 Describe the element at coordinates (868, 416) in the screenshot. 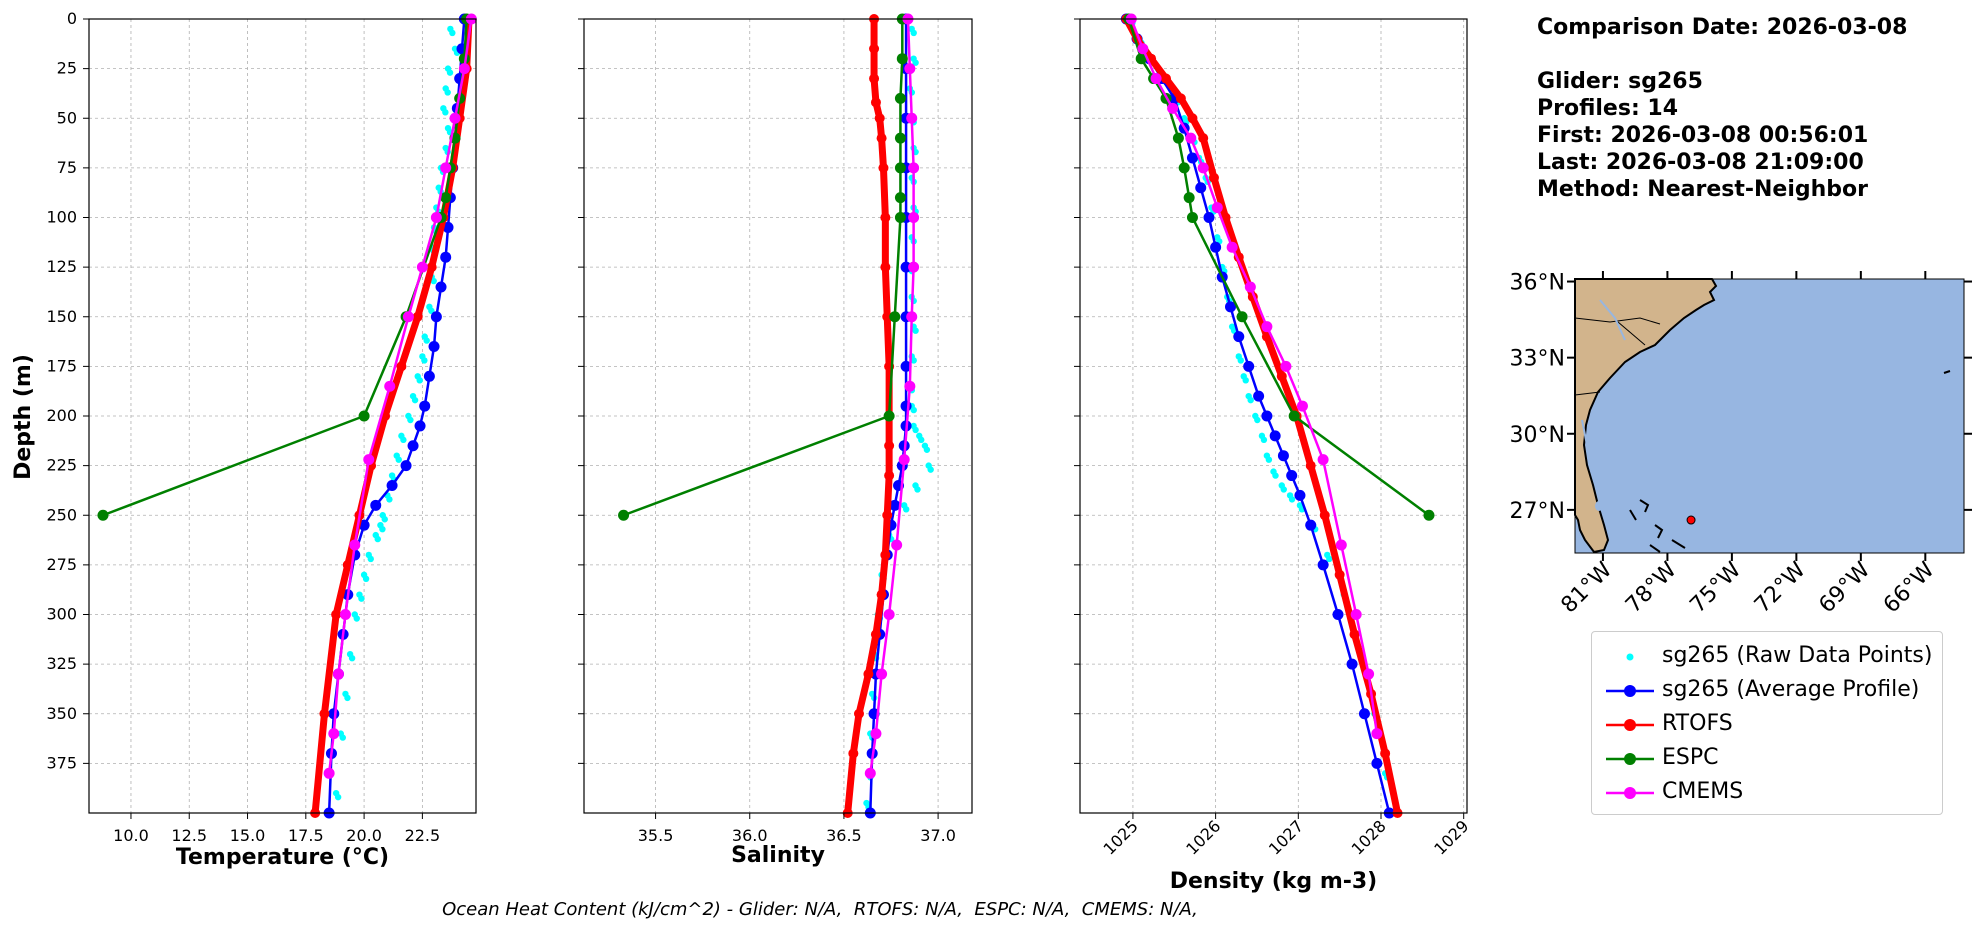

I see `series-line-rtofs` at that location.